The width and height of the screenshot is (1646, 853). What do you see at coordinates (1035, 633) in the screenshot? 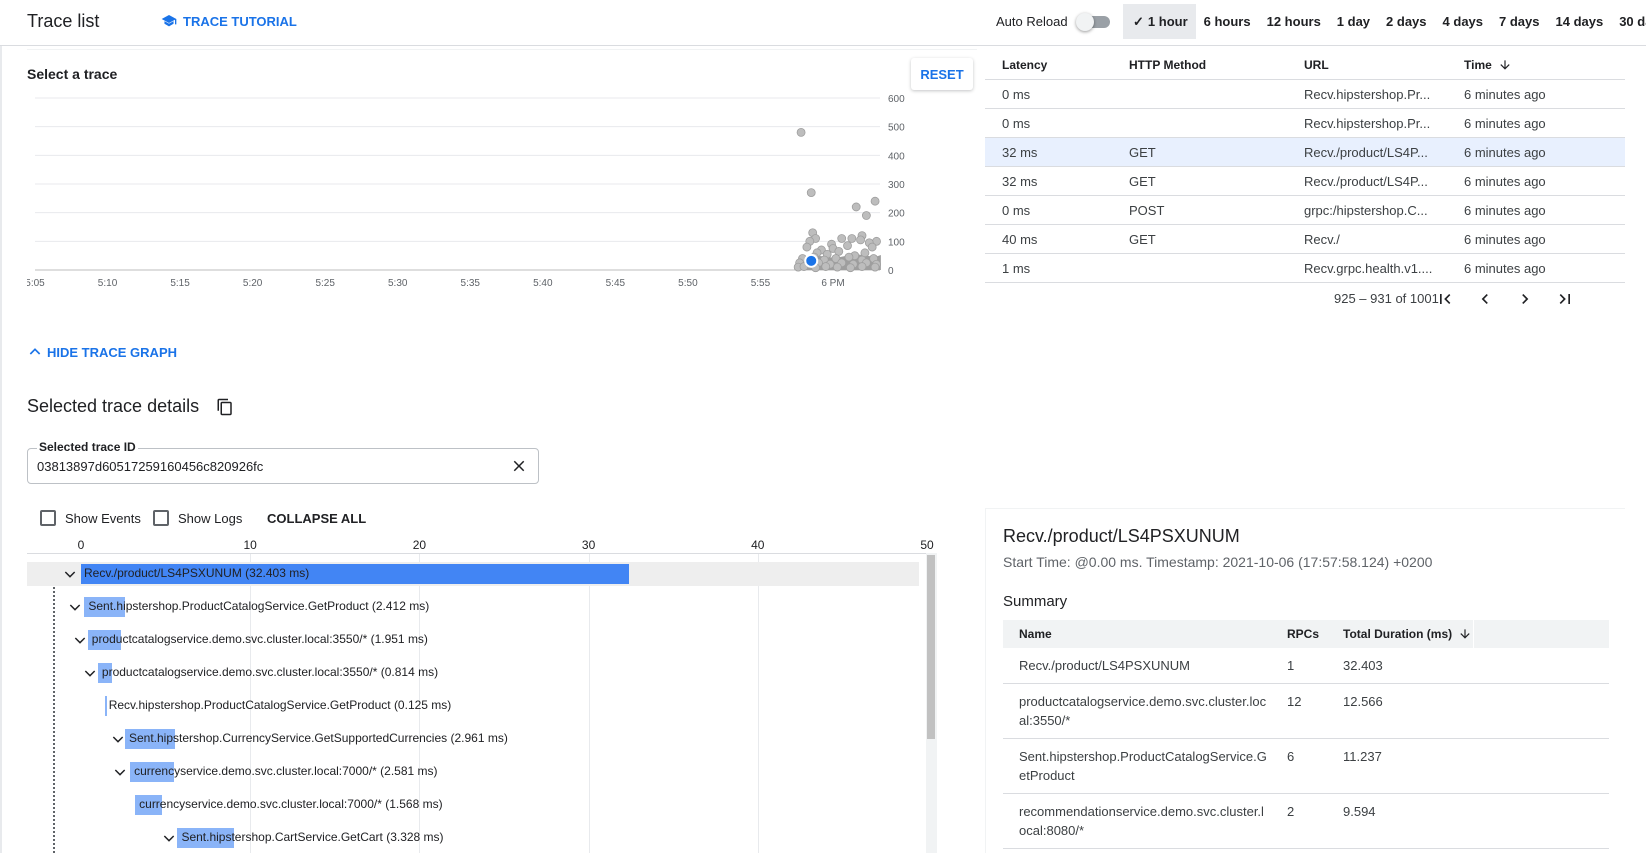
I see `summary-col-name: Name` at bounding box center [1035, 633].